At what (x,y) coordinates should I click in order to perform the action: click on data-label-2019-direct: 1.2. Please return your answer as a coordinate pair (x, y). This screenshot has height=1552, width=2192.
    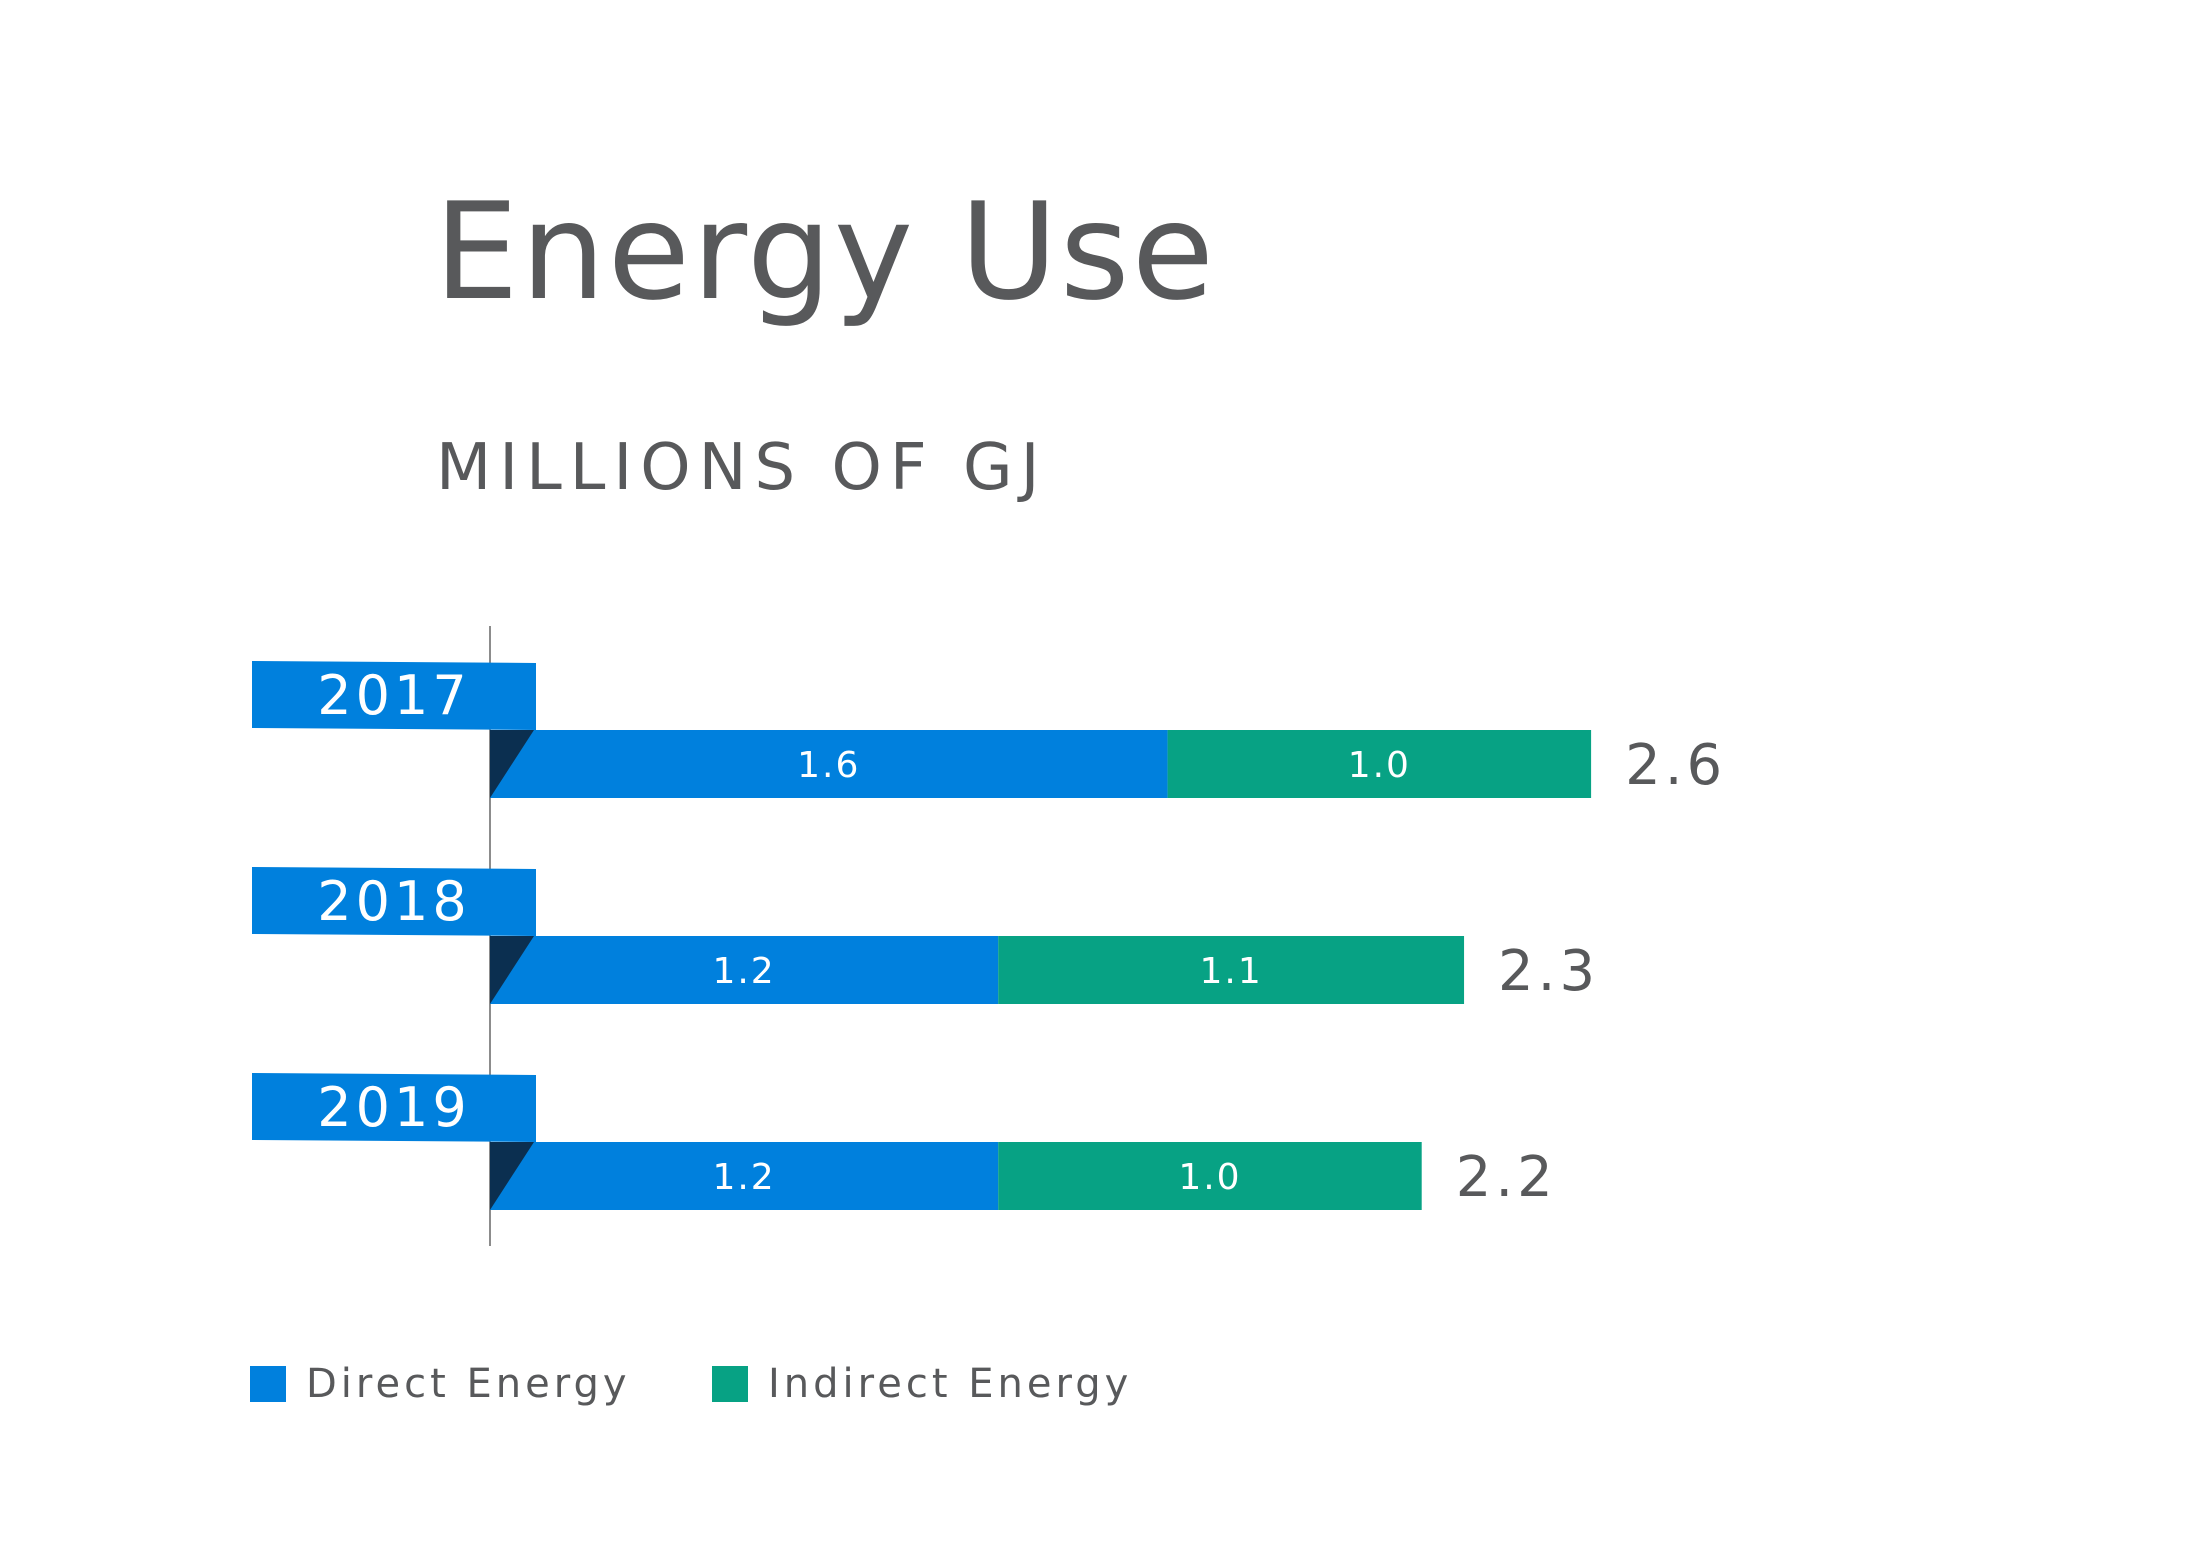
    Looking at the image, I should click on (743, 1177).